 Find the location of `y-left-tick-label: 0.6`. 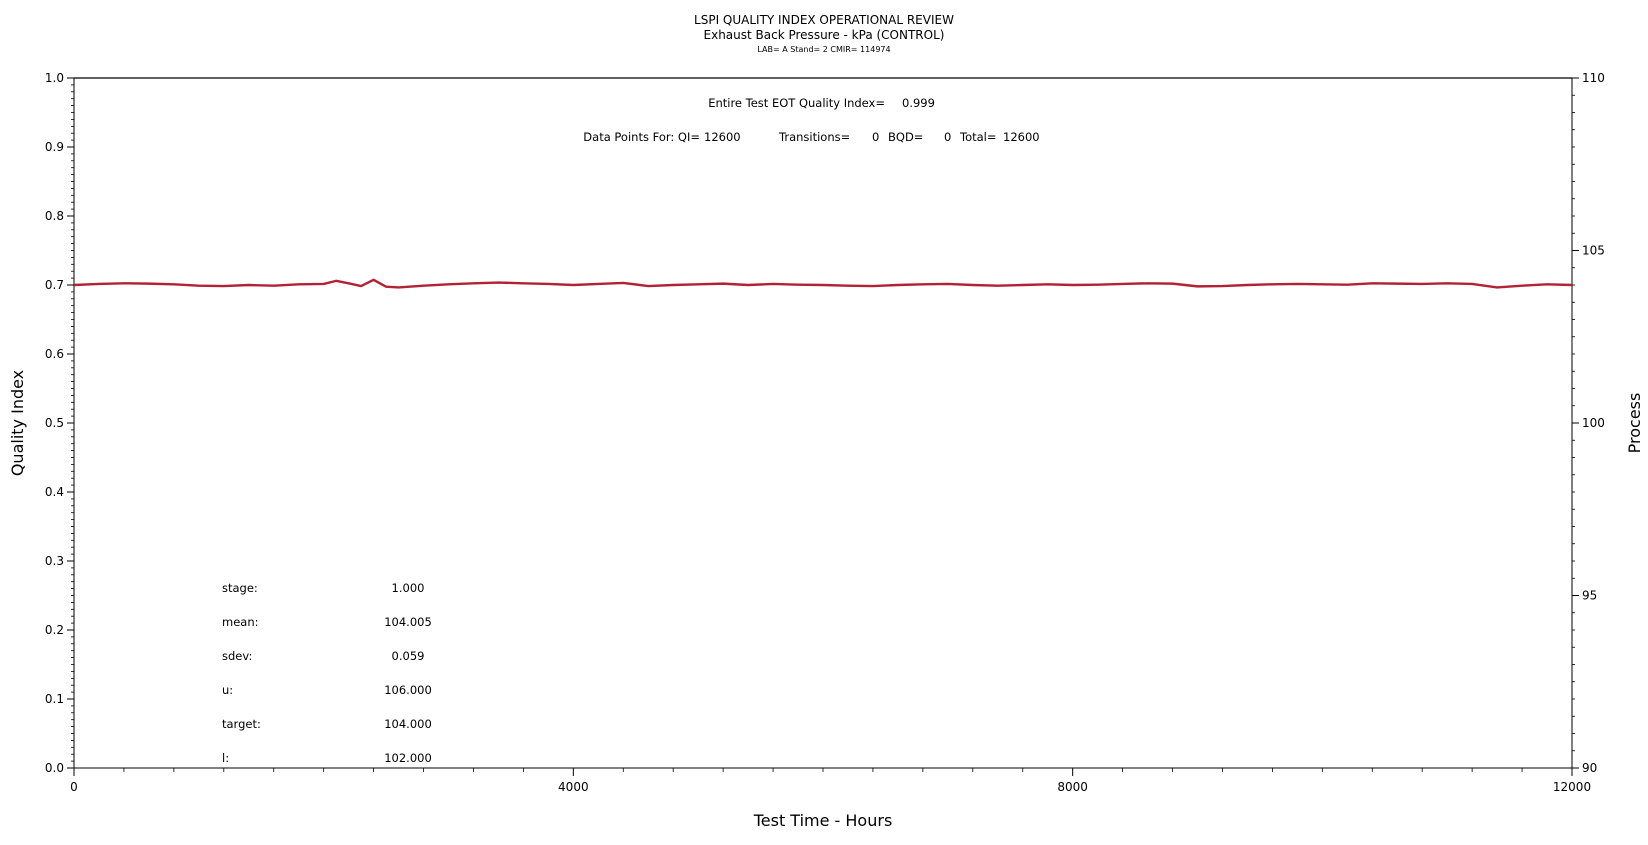

y-left-tick-label: 0.6 is located at coordinates (54, 354).